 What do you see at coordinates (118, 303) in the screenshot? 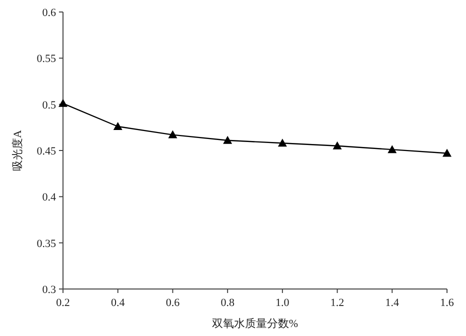
I see `x-tick-label: 0.4` at bounding box center [118, 303].